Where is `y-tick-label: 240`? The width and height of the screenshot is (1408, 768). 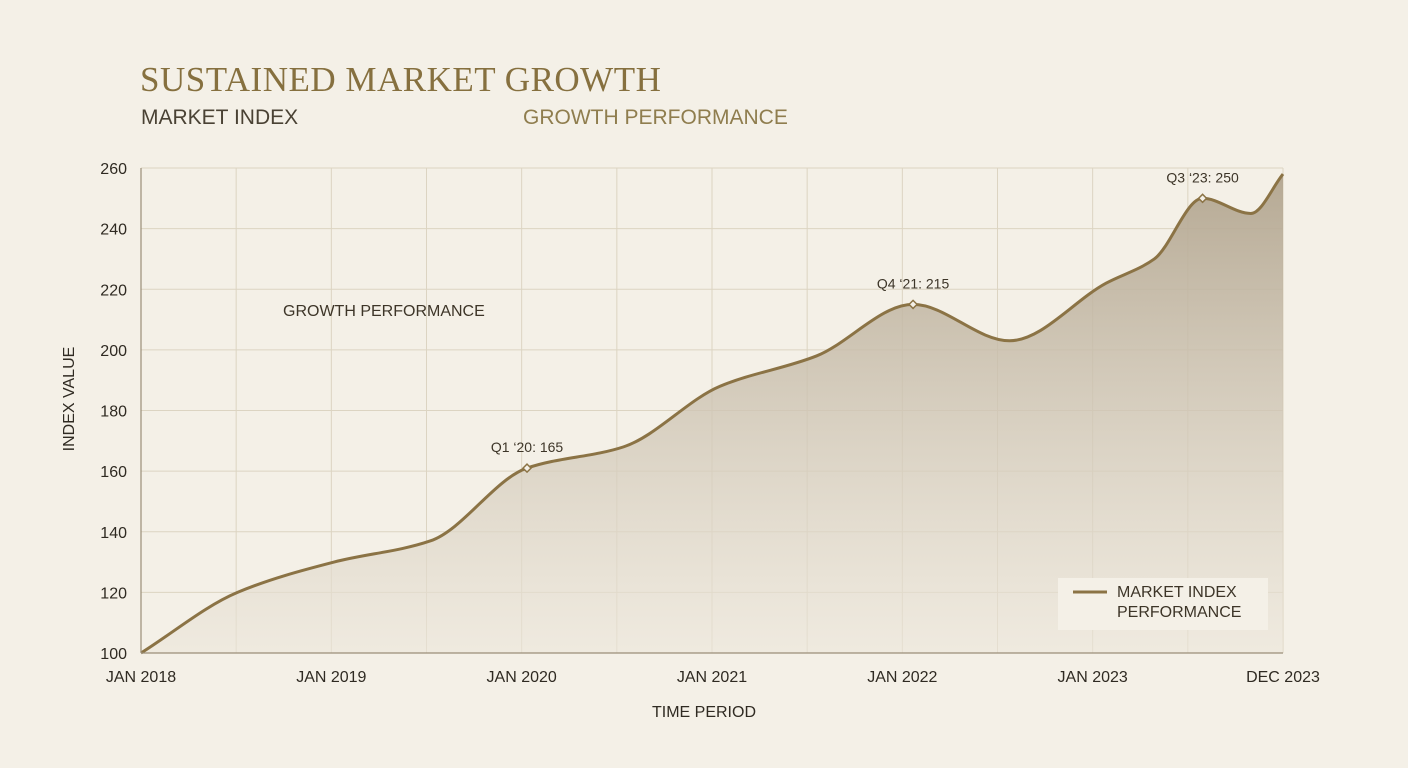 y-tick-label: 240 is located at coordinates (113, 230).